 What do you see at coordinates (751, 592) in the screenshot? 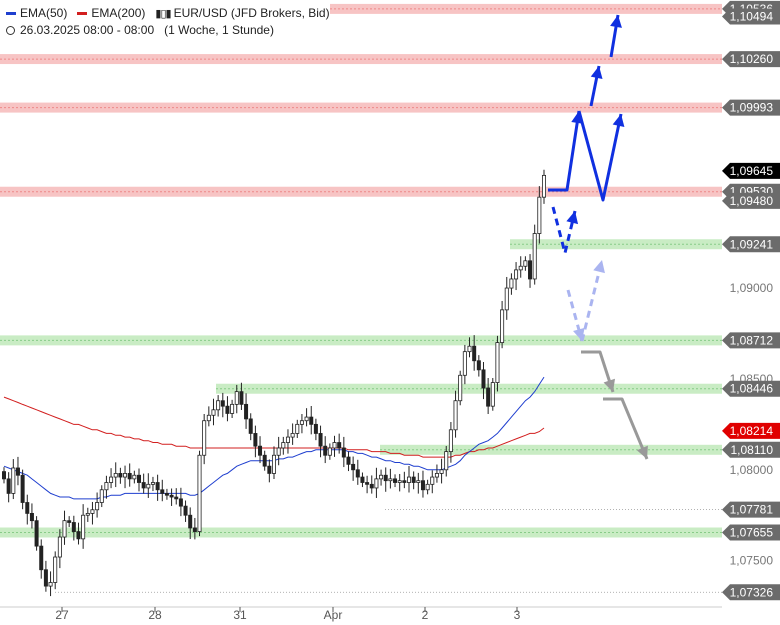
I see `y-tick: 1,07326` at bounding box center [751, 592].